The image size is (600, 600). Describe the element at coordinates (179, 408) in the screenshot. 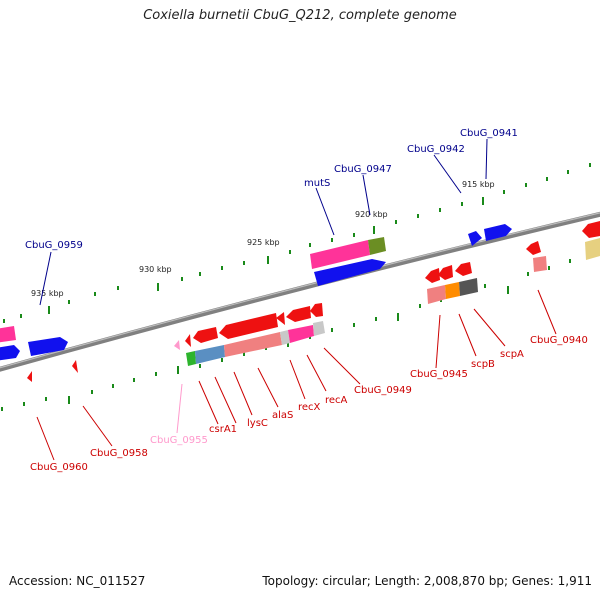

I see `rna-leader-line` at that location.